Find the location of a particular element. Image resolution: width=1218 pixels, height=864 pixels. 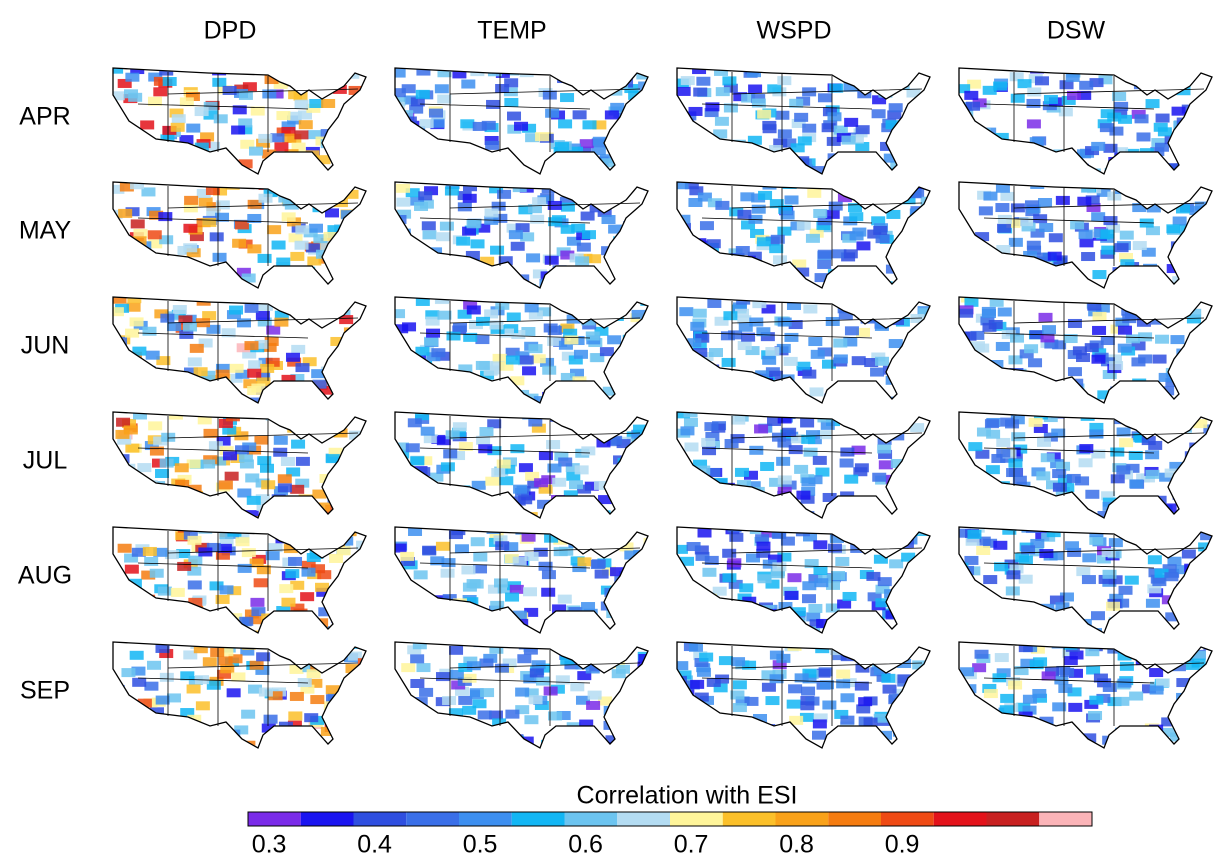

map-fill is located at coordinates (803, 465).